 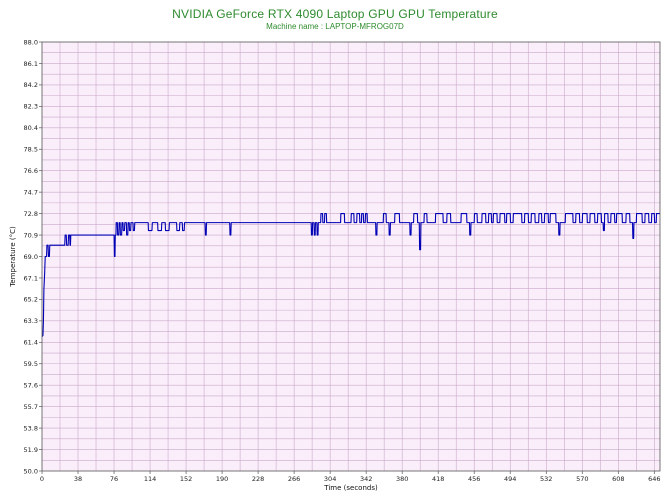 I want to click on y-tick-label: 53.8, so click(x=31, y=428).